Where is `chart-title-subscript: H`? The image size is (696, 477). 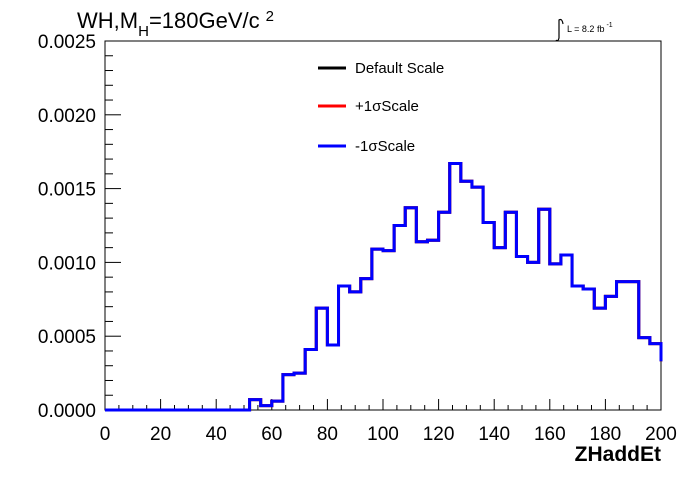
chart-title-subscript: H is located at coordinates (143, 31).